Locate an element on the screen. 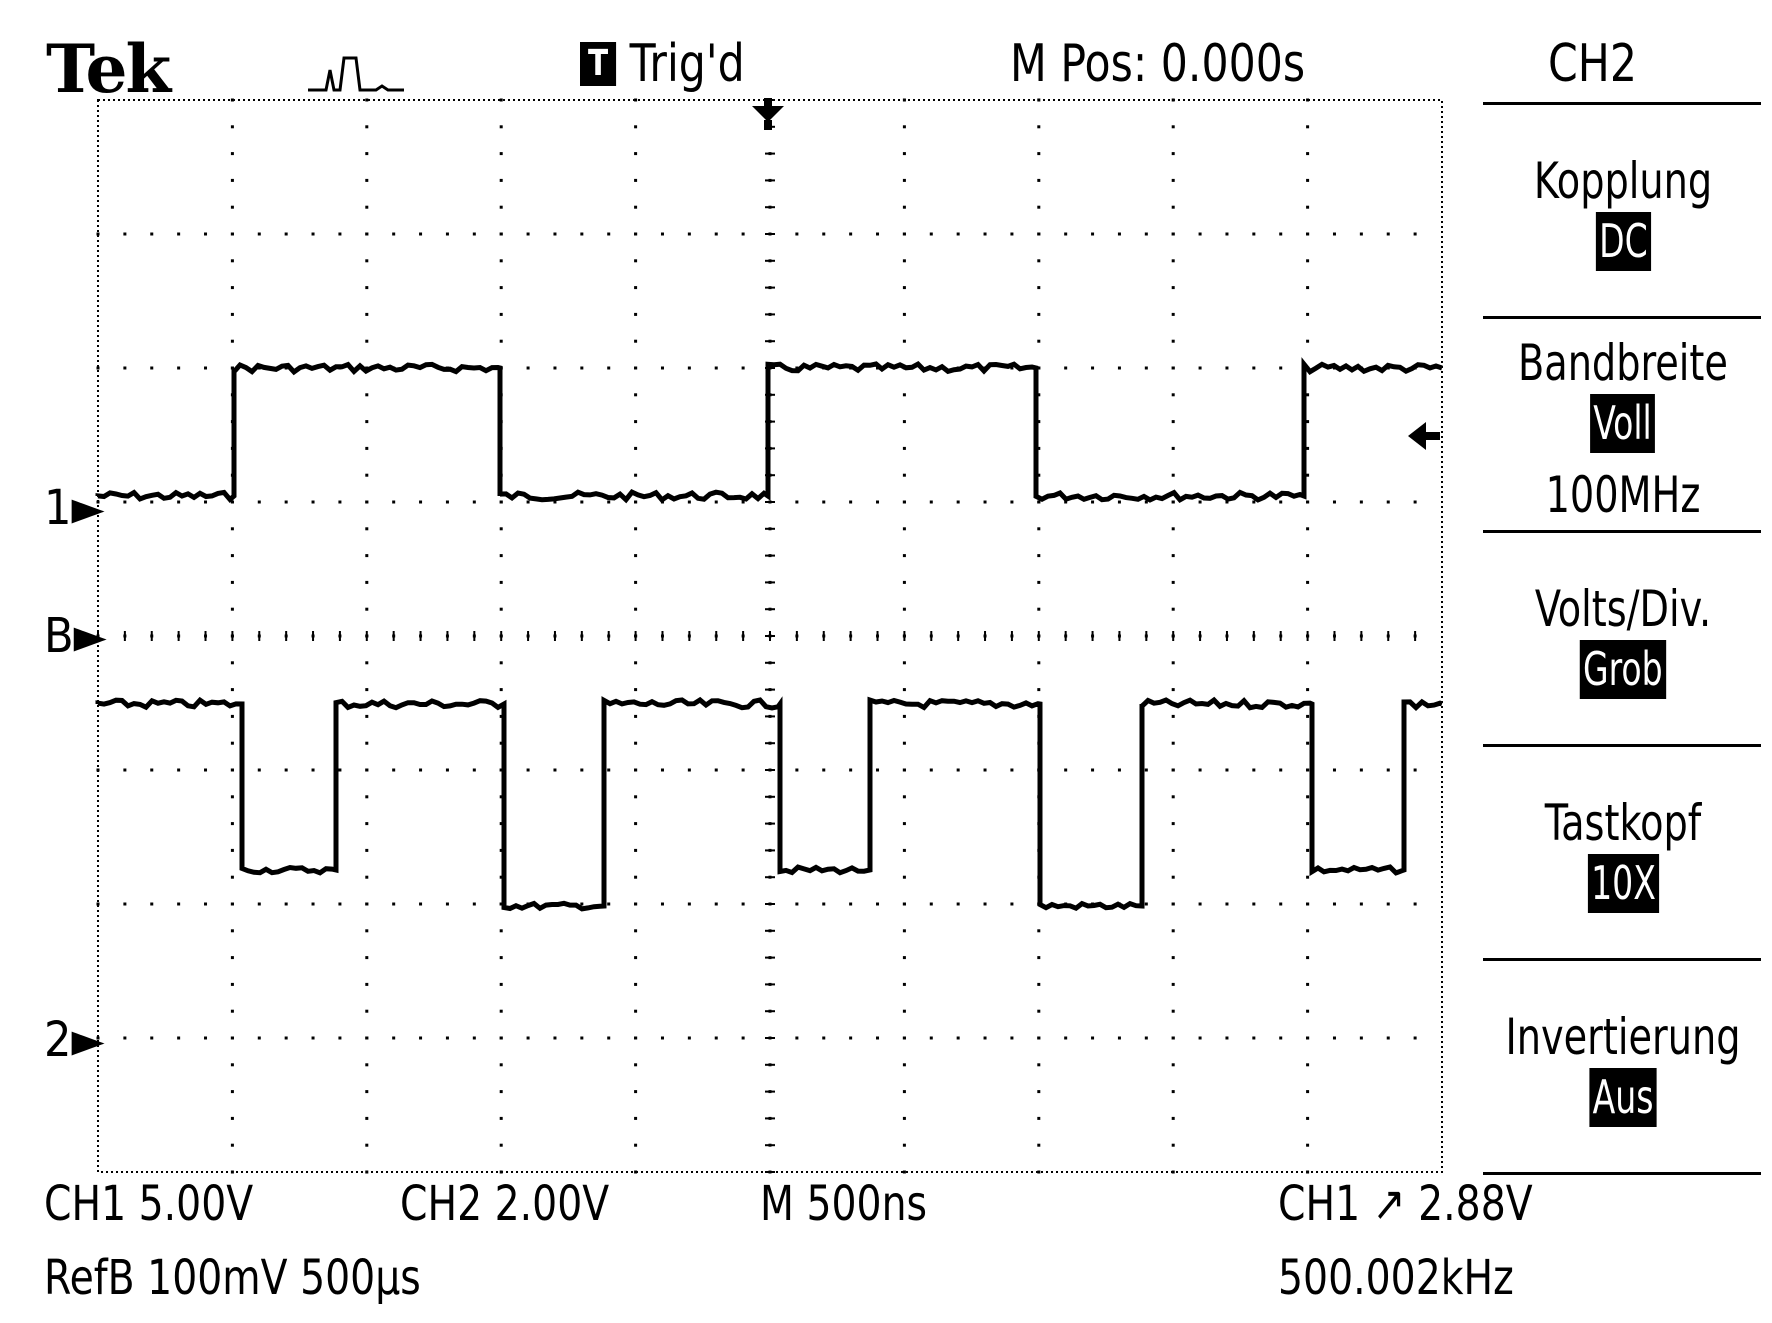  menu-item-kopplung-title: Kopplung is located at coordinates (1623, 181).